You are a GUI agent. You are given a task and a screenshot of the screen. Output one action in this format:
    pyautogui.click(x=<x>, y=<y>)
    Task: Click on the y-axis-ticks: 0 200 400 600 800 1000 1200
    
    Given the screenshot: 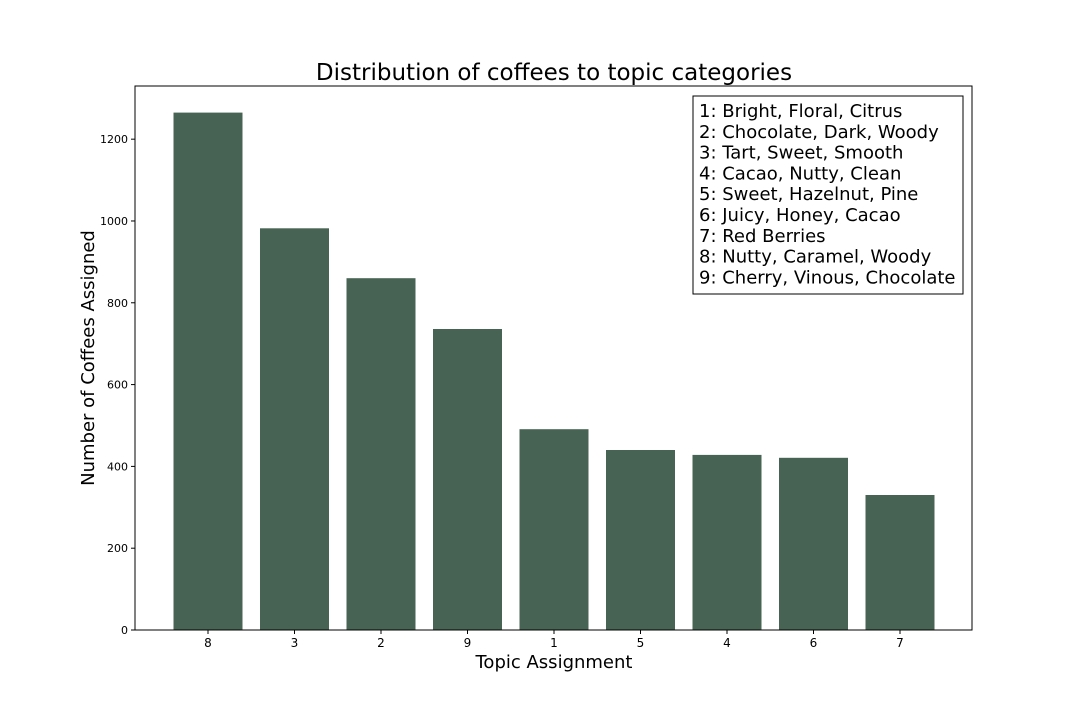 What is the action you would take?
    pyautogui.click(x=117, y=385)
    